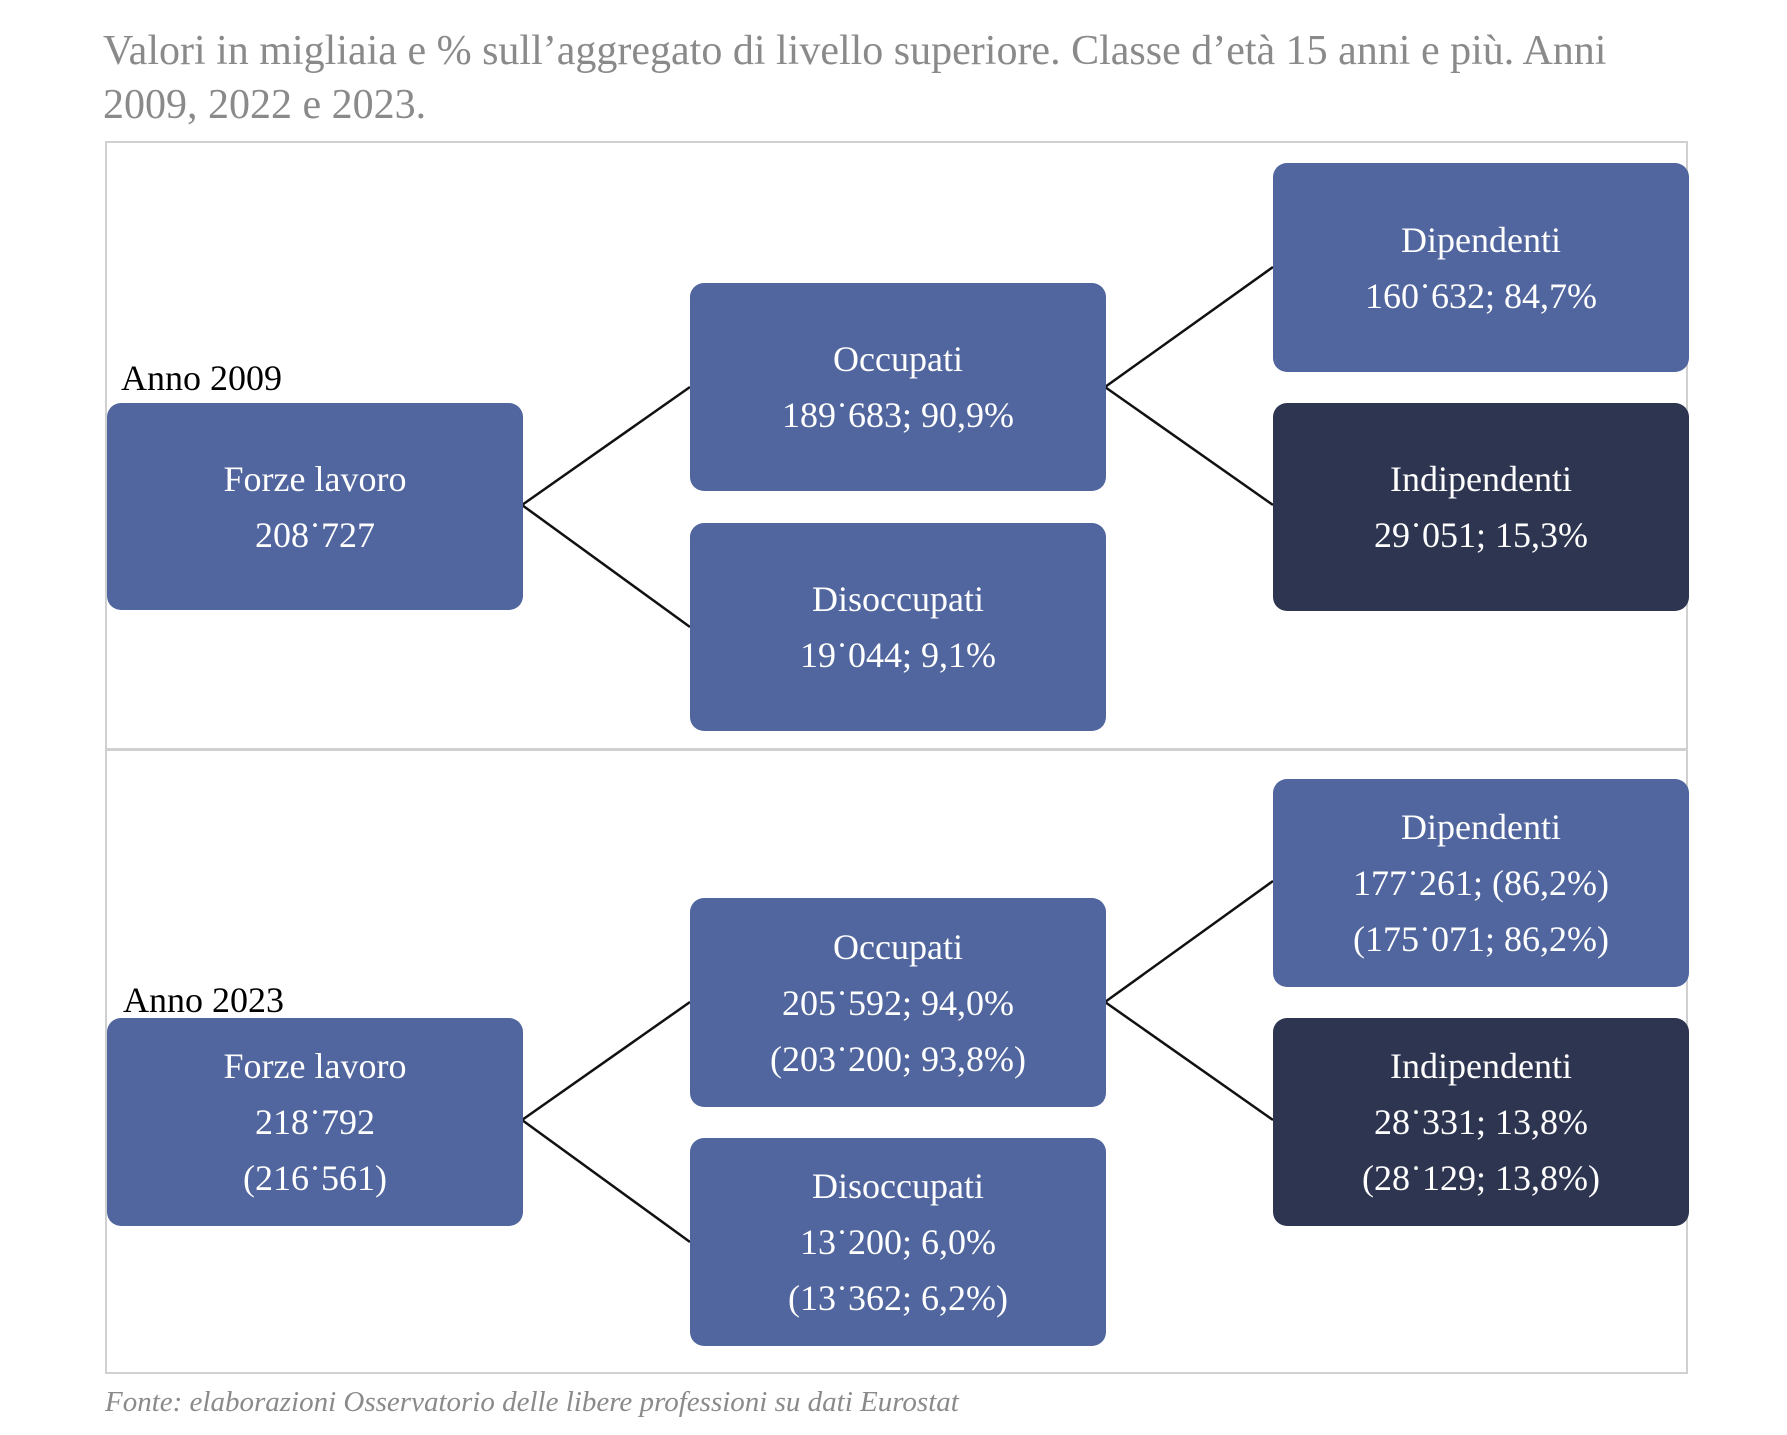 This screenshot has width=1787, height=1435. What do you see at coordinates (1189, 327) in the screenshot?
I see `connector-occupati-dipendenti-2009` at bounding box center [1189, 327].